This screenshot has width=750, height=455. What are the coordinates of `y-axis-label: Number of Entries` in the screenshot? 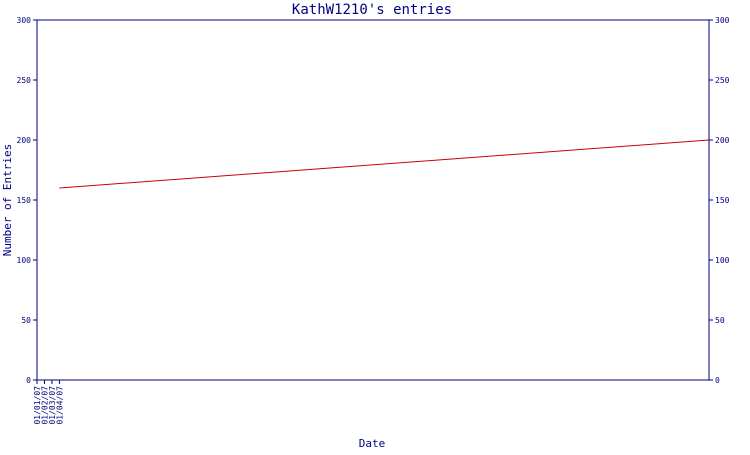 It's located at (7, 200).